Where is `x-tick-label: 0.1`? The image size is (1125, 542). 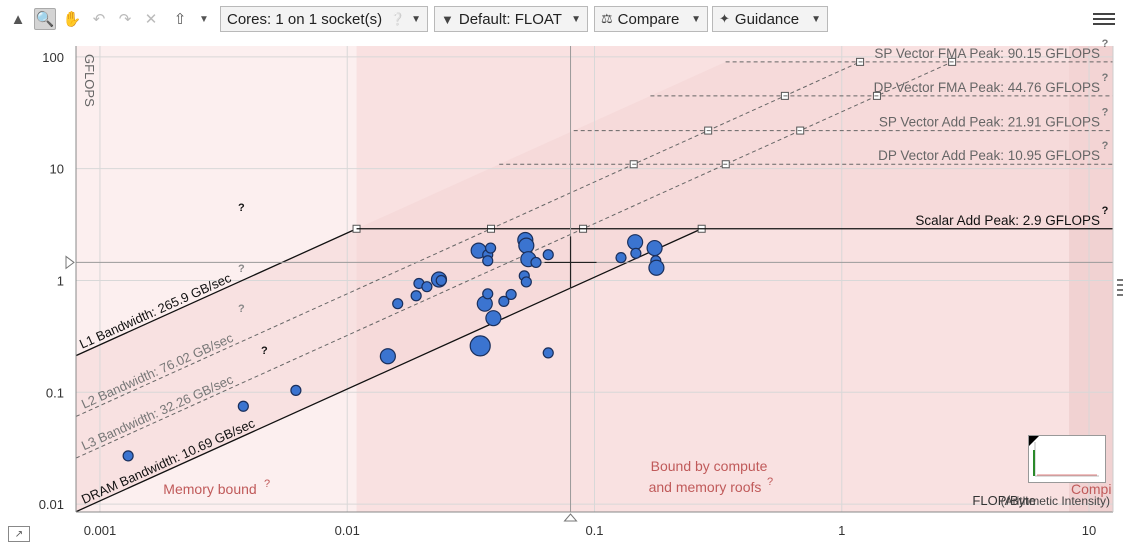 x-tick-label: 0.1 is located at coordinates (594, 530).